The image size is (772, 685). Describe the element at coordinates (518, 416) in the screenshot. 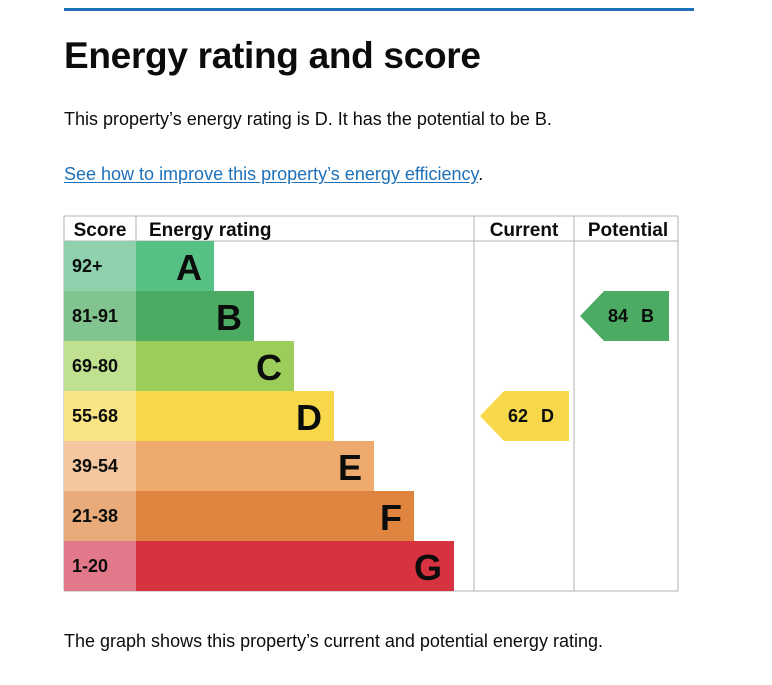

I see `current-rating-marker-score: 62` at that location.